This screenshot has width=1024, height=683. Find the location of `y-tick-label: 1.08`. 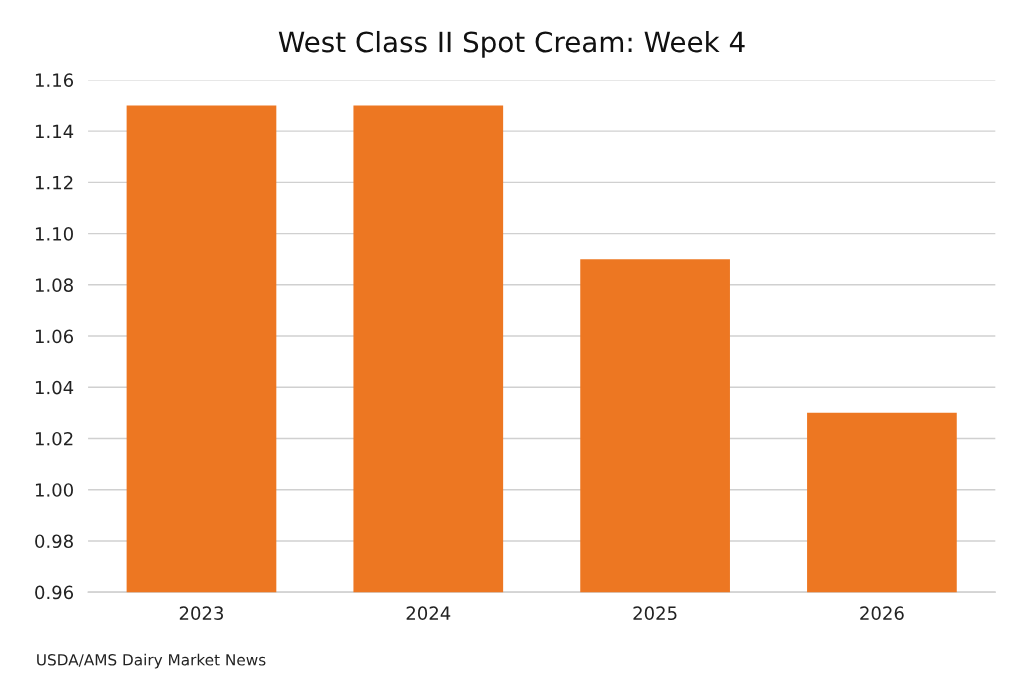

y-tick-label: 1.08 is located at coordinates (54, 285).